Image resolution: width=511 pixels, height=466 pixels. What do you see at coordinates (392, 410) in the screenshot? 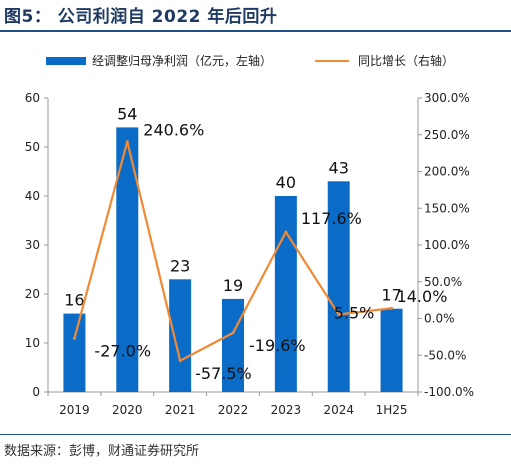
I see `x-tick-label: 1H25` at bounding box center [392, 410].